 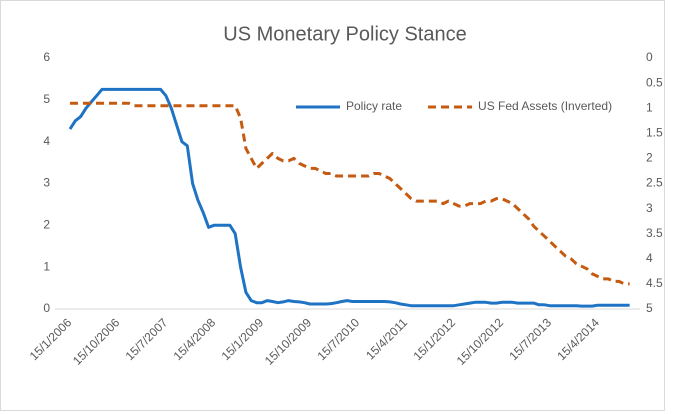 I want to click on chart-title: US Monetary Policy Stance, so click(x=344, y=34).